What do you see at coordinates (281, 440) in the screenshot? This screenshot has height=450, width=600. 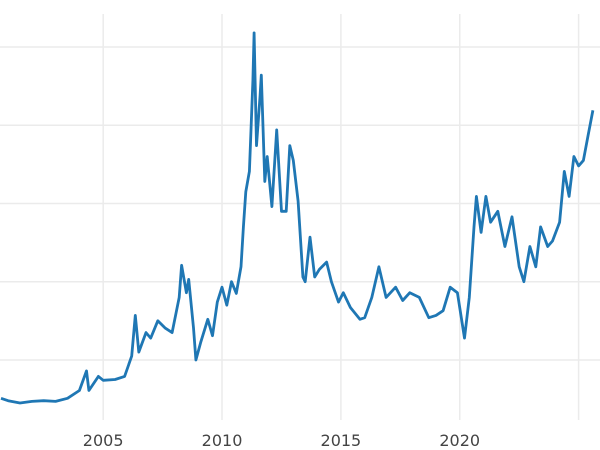 I see `x-axis-ticks: 2005 2010 2015 2020` at bounding box center [281, 440].